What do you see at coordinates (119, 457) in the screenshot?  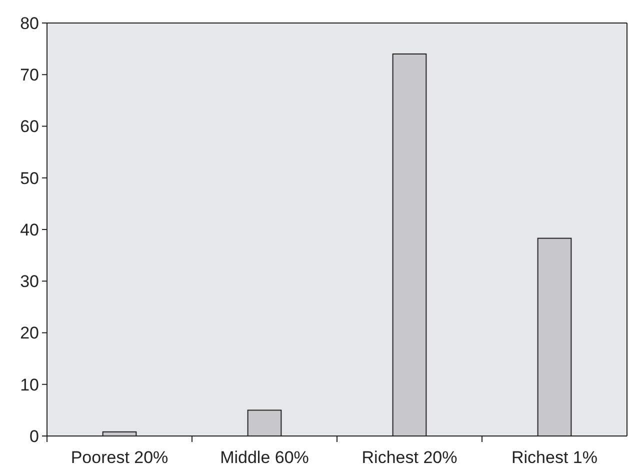 I see `x-tick-label: Poorest 20%` at bounding box center [119, 457].